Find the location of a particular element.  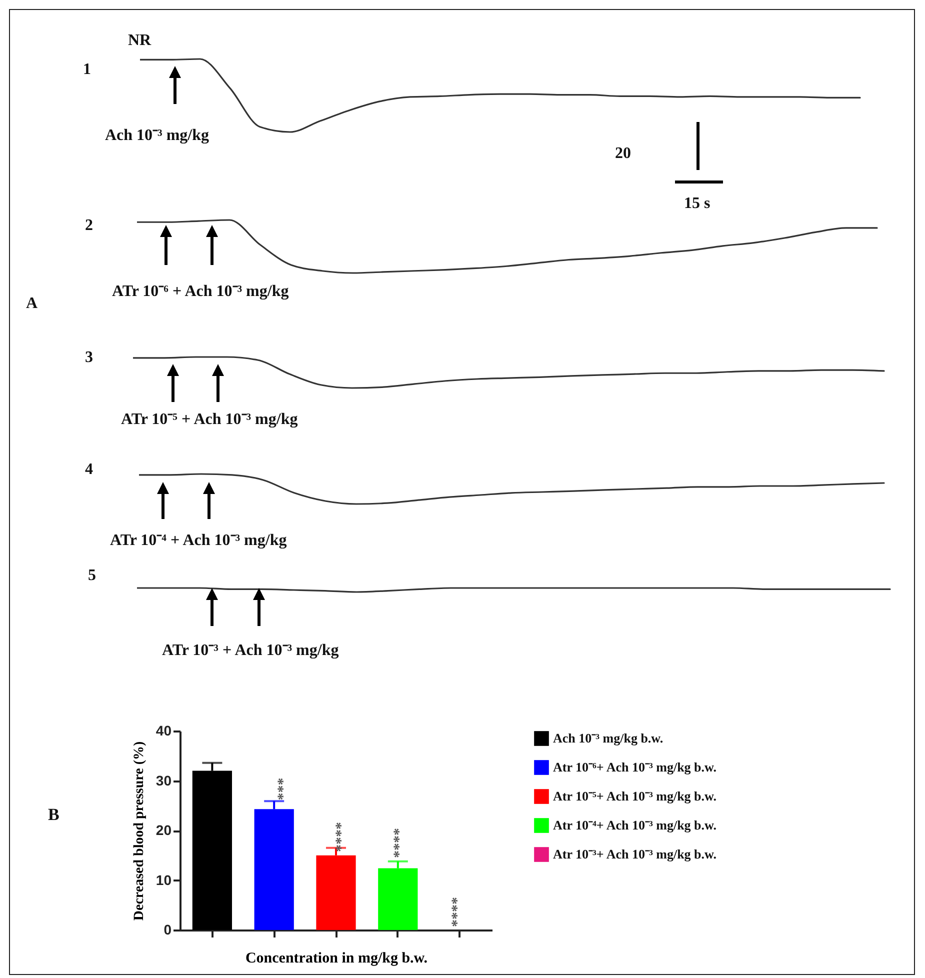

text: B is located at coordinates (54, 814).